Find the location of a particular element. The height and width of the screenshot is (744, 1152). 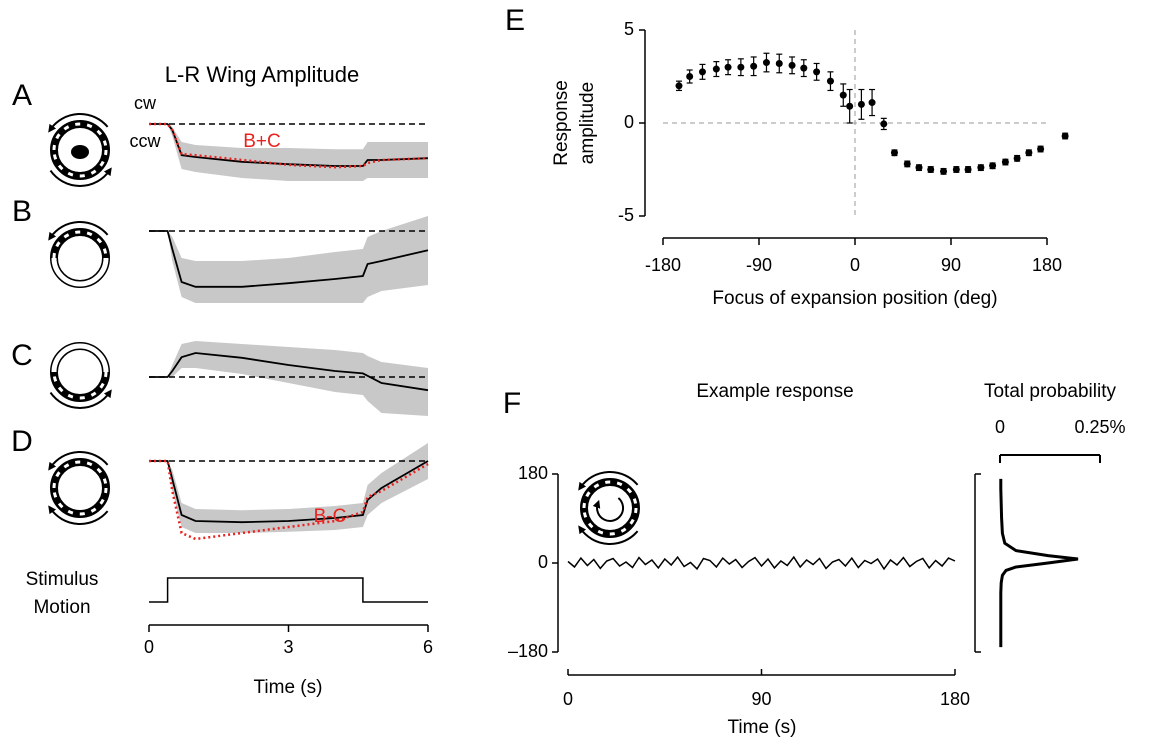

panel-letter: A is located at coordinates (22, 95).